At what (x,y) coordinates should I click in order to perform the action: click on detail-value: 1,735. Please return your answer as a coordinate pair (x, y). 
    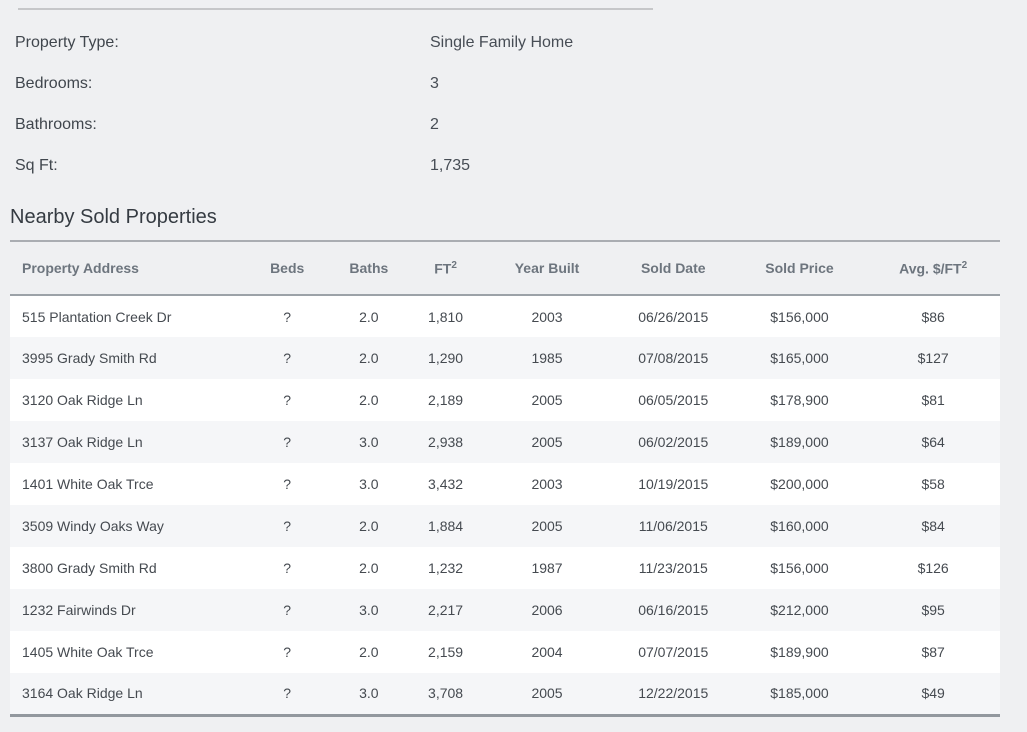
    Looking at the image, I should click on (450, 165).